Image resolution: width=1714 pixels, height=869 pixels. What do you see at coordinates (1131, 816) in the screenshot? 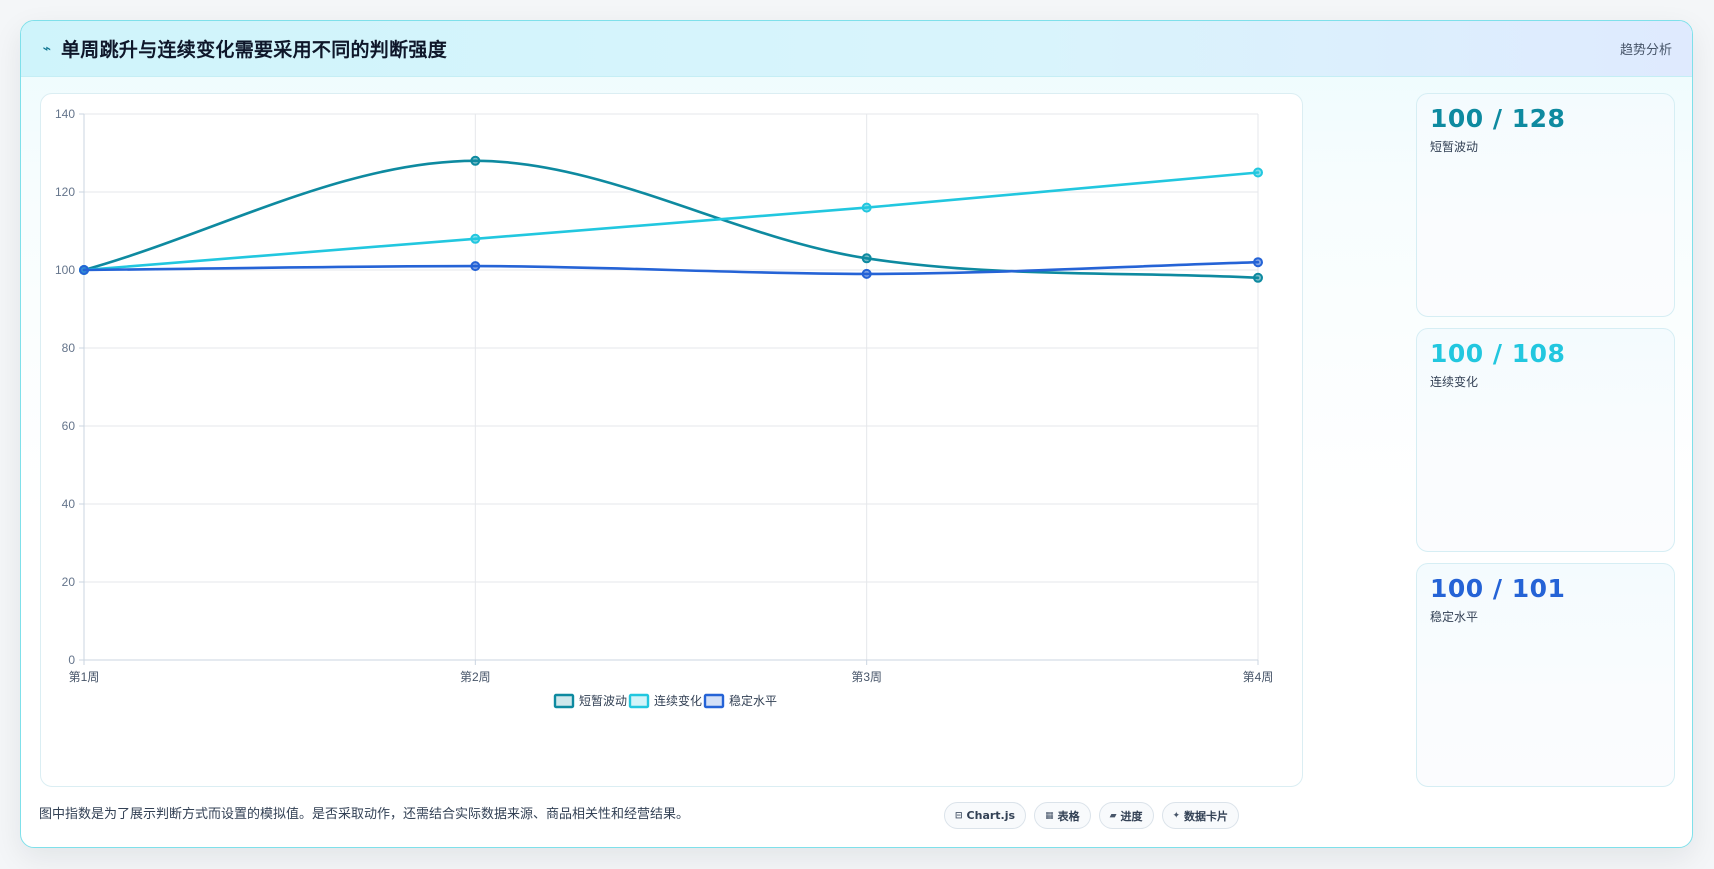
I see `tool-label: 进度` at bounding box center [1131, 816].